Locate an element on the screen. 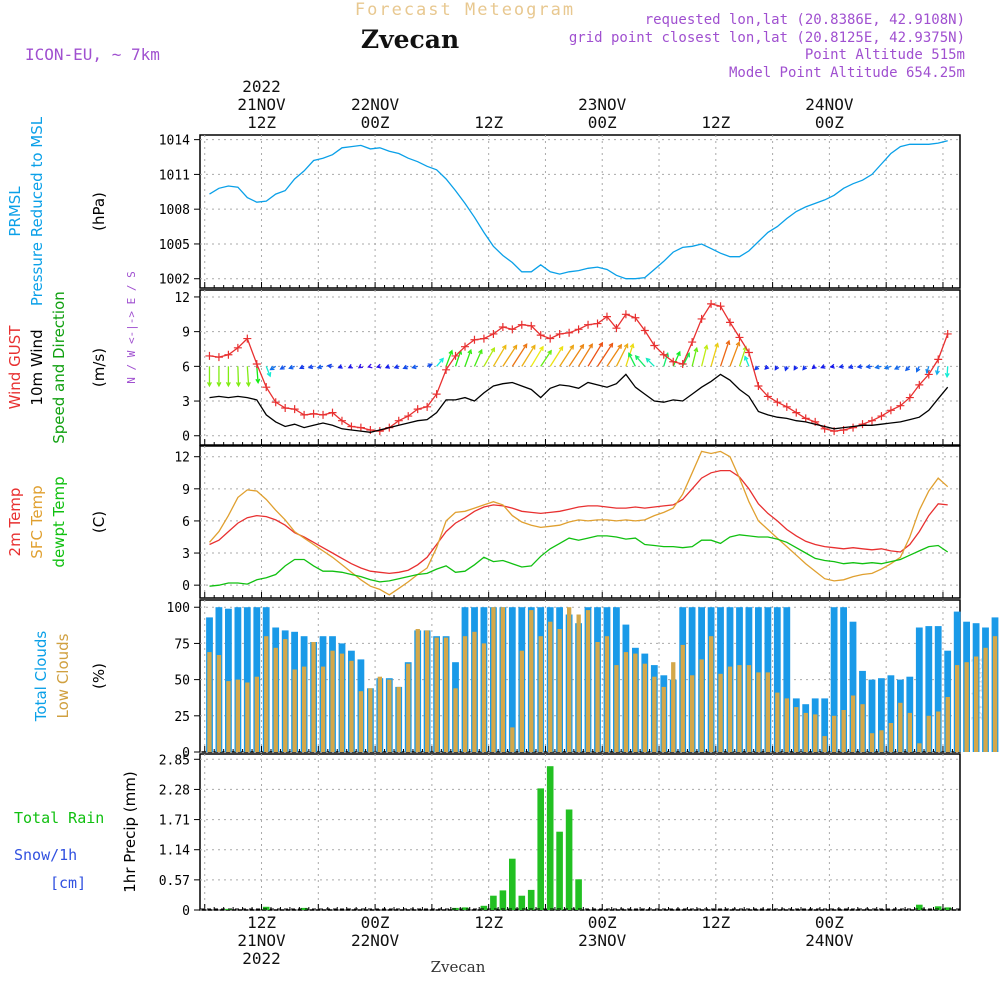 The height and width of the screenshot is (1000, 1000). y-tick-label: 12 is located at coordinates (182, 298).